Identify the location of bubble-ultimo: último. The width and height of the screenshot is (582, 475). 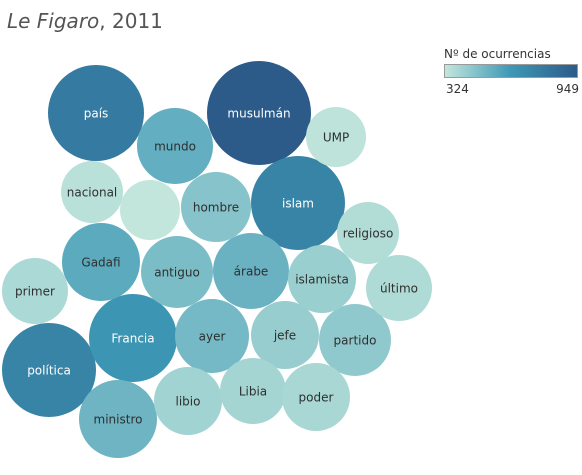
(399, 288).